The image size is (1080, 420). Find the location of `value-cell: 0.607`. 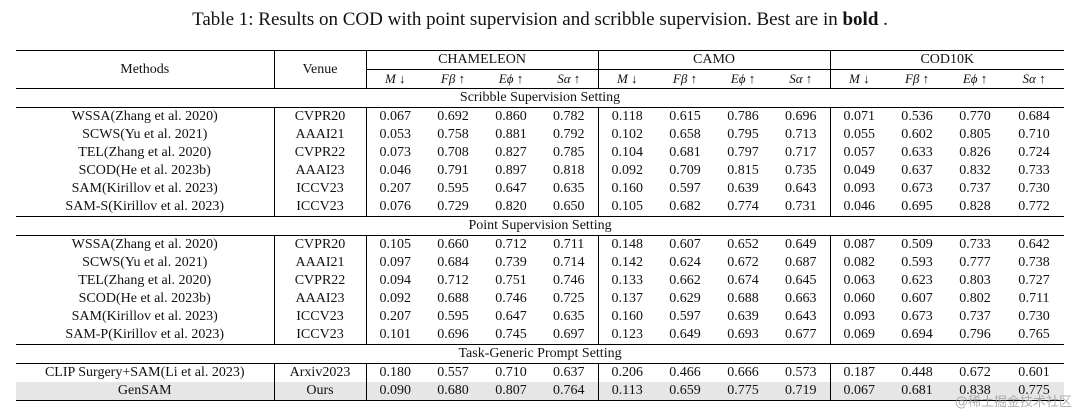

value-cell: 0.607 is located at coordinates (917, 299).